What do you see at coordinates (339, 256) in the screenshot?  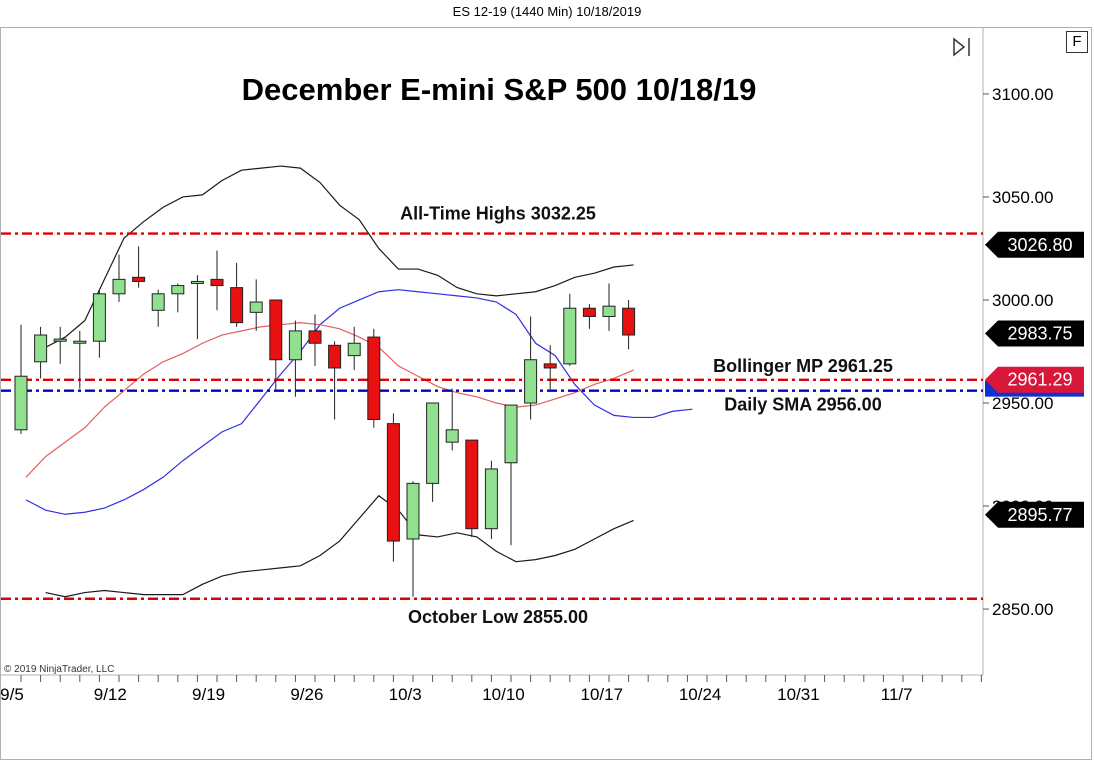 I see `bollinger-upper-line` at bounding box center [339, 256].